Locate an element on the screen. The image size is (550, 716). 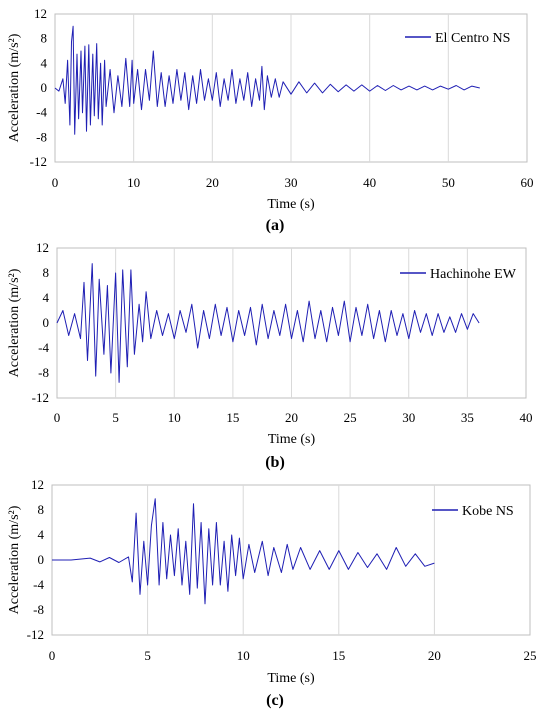
legend-label: Hachinohe EW is located at coordinates (473, 274).